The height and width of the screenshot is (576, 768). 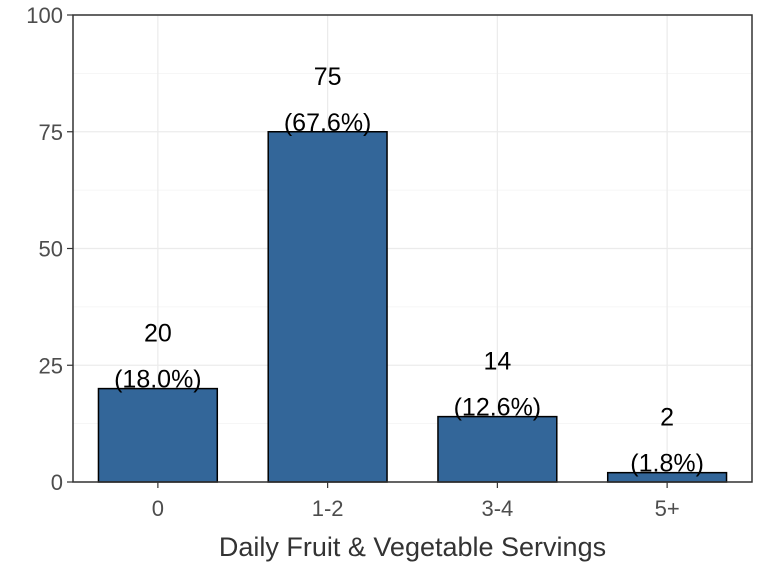 What do you see at coordinates (158, 508) in the screenshot?
I see `x-tick-label: 0` at bounding box center [158, 508].